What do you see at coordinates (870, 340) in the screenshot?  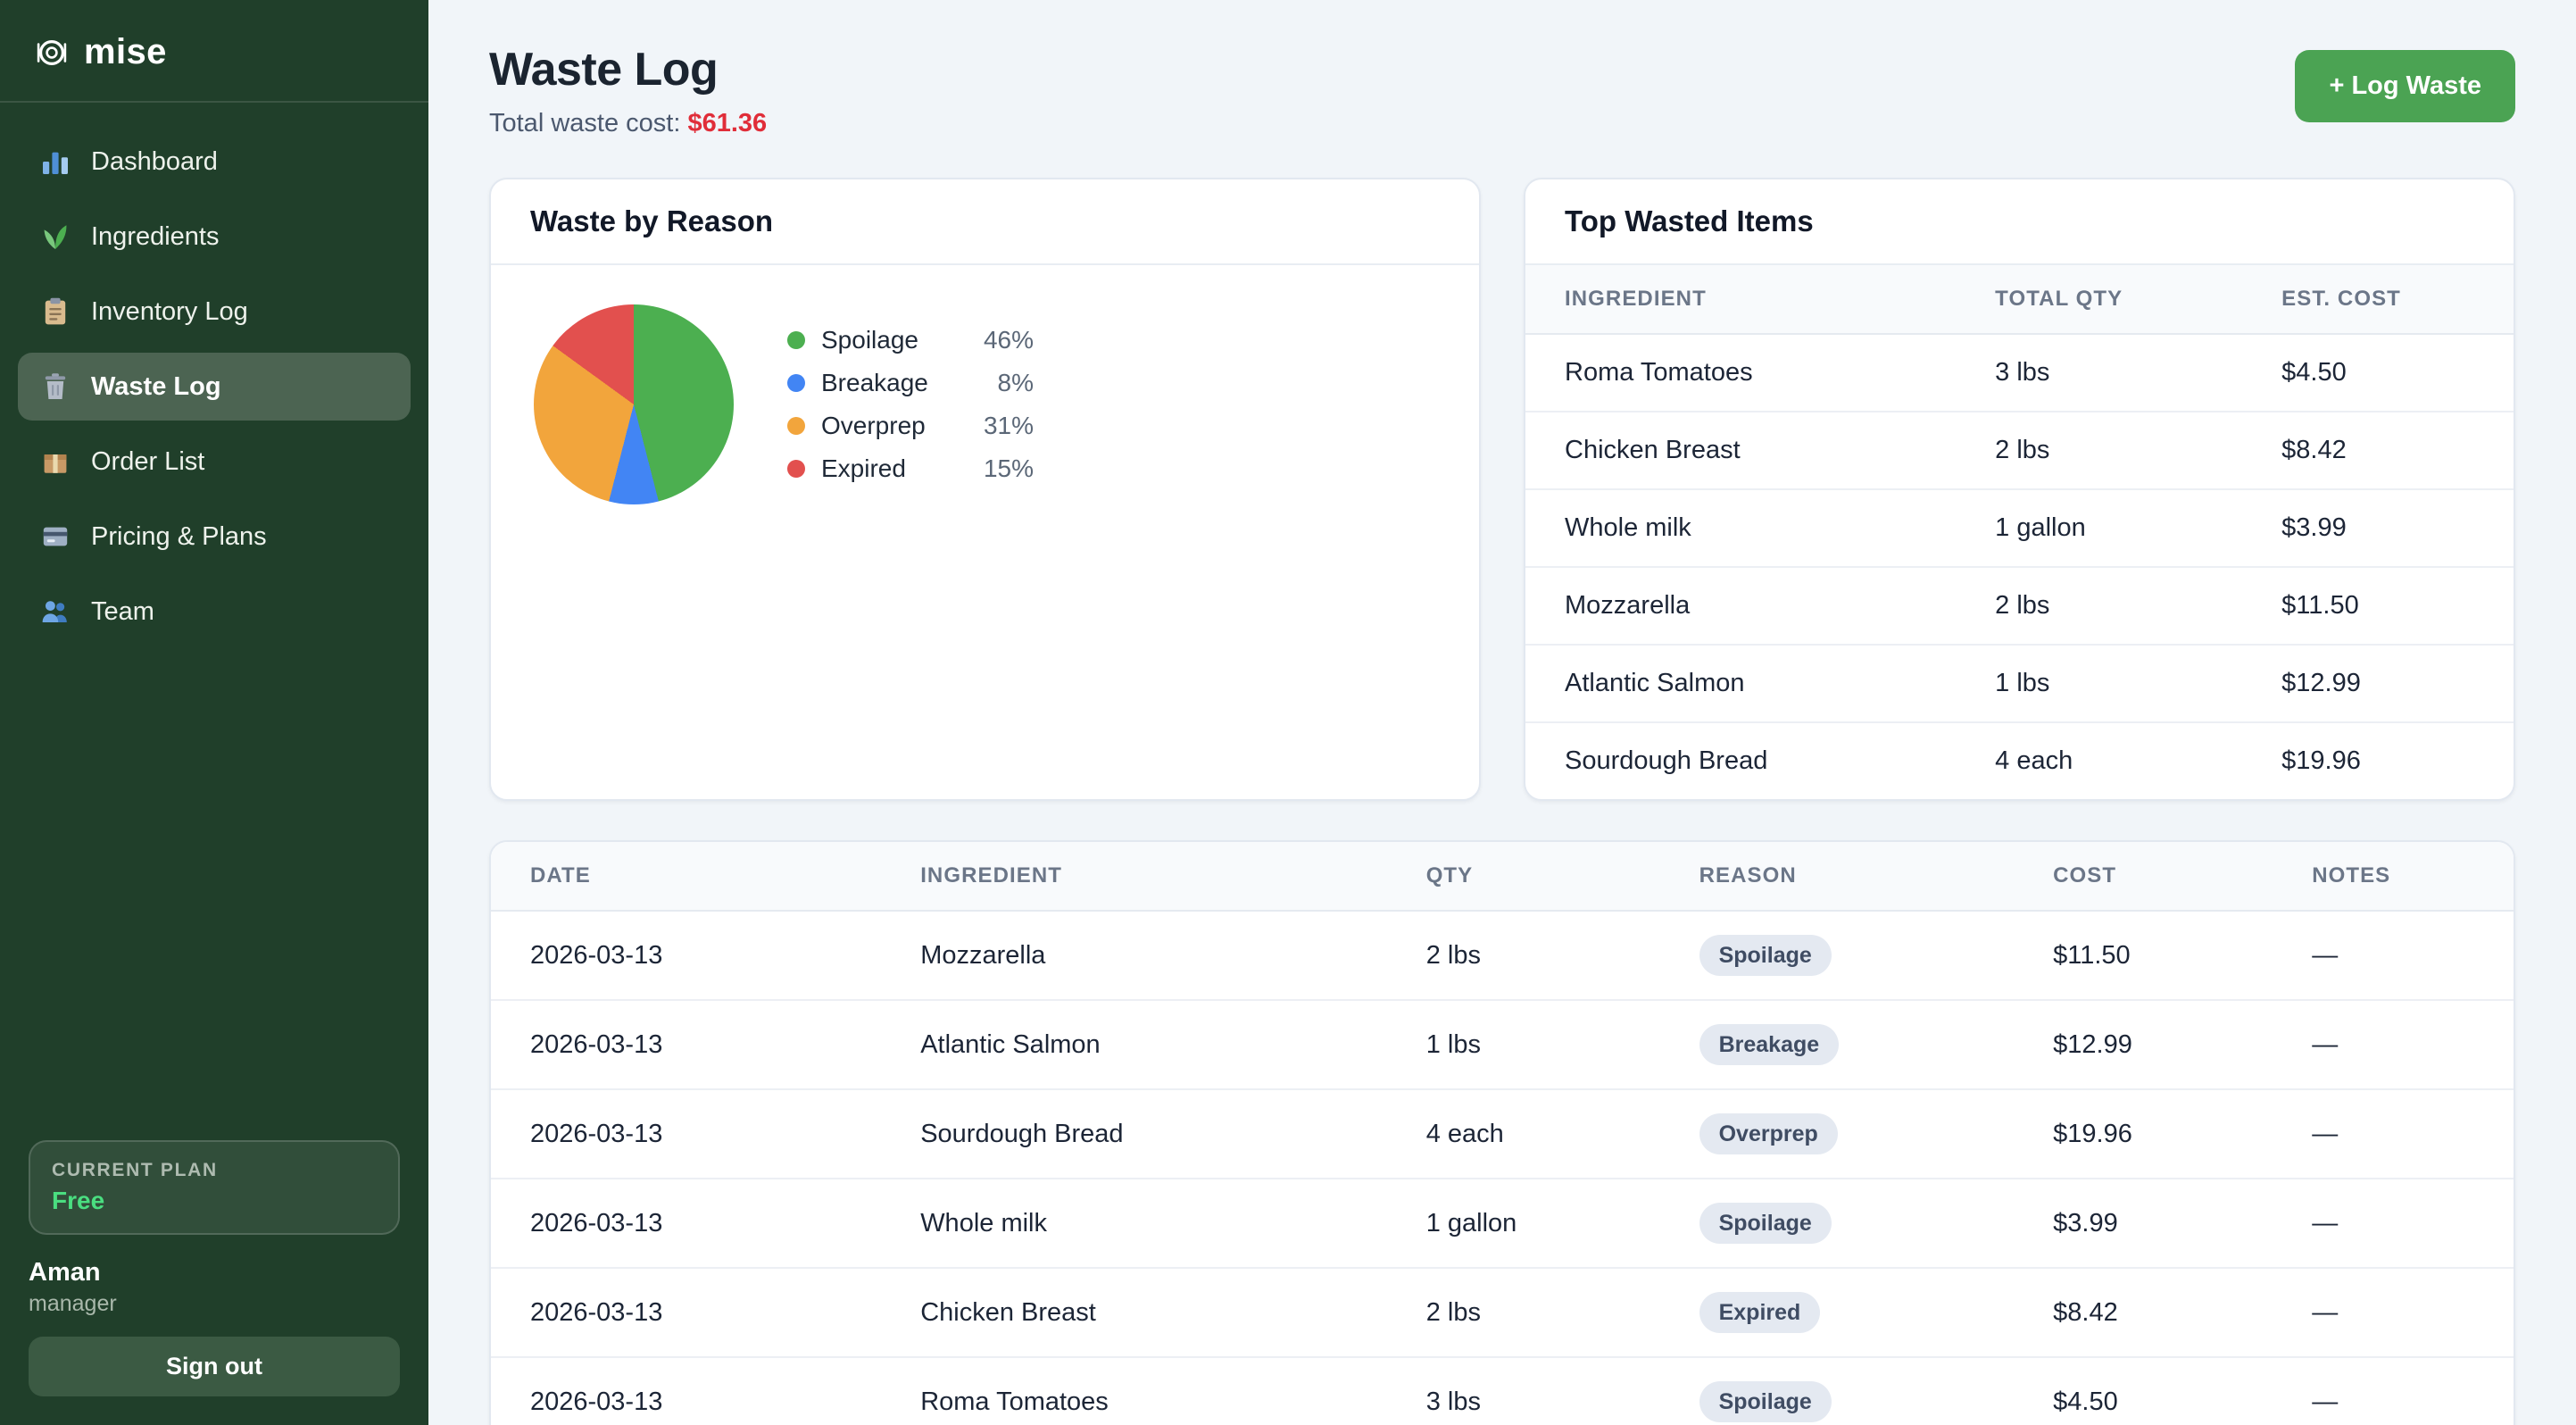 I see `legend-label: Spoilage` at bounding box center [870, 340].